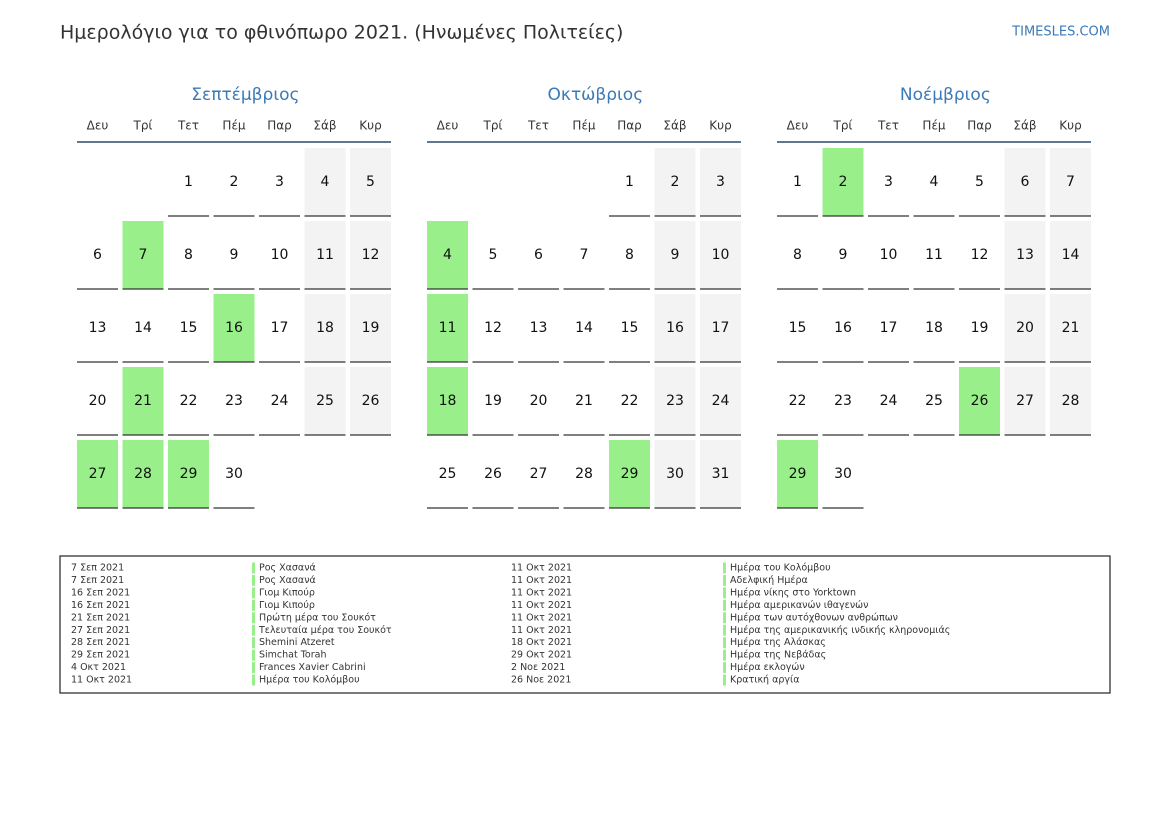 The width and height of the screenshot is (1169, 827). I want to click on day-number: 9, so click(843, 255).